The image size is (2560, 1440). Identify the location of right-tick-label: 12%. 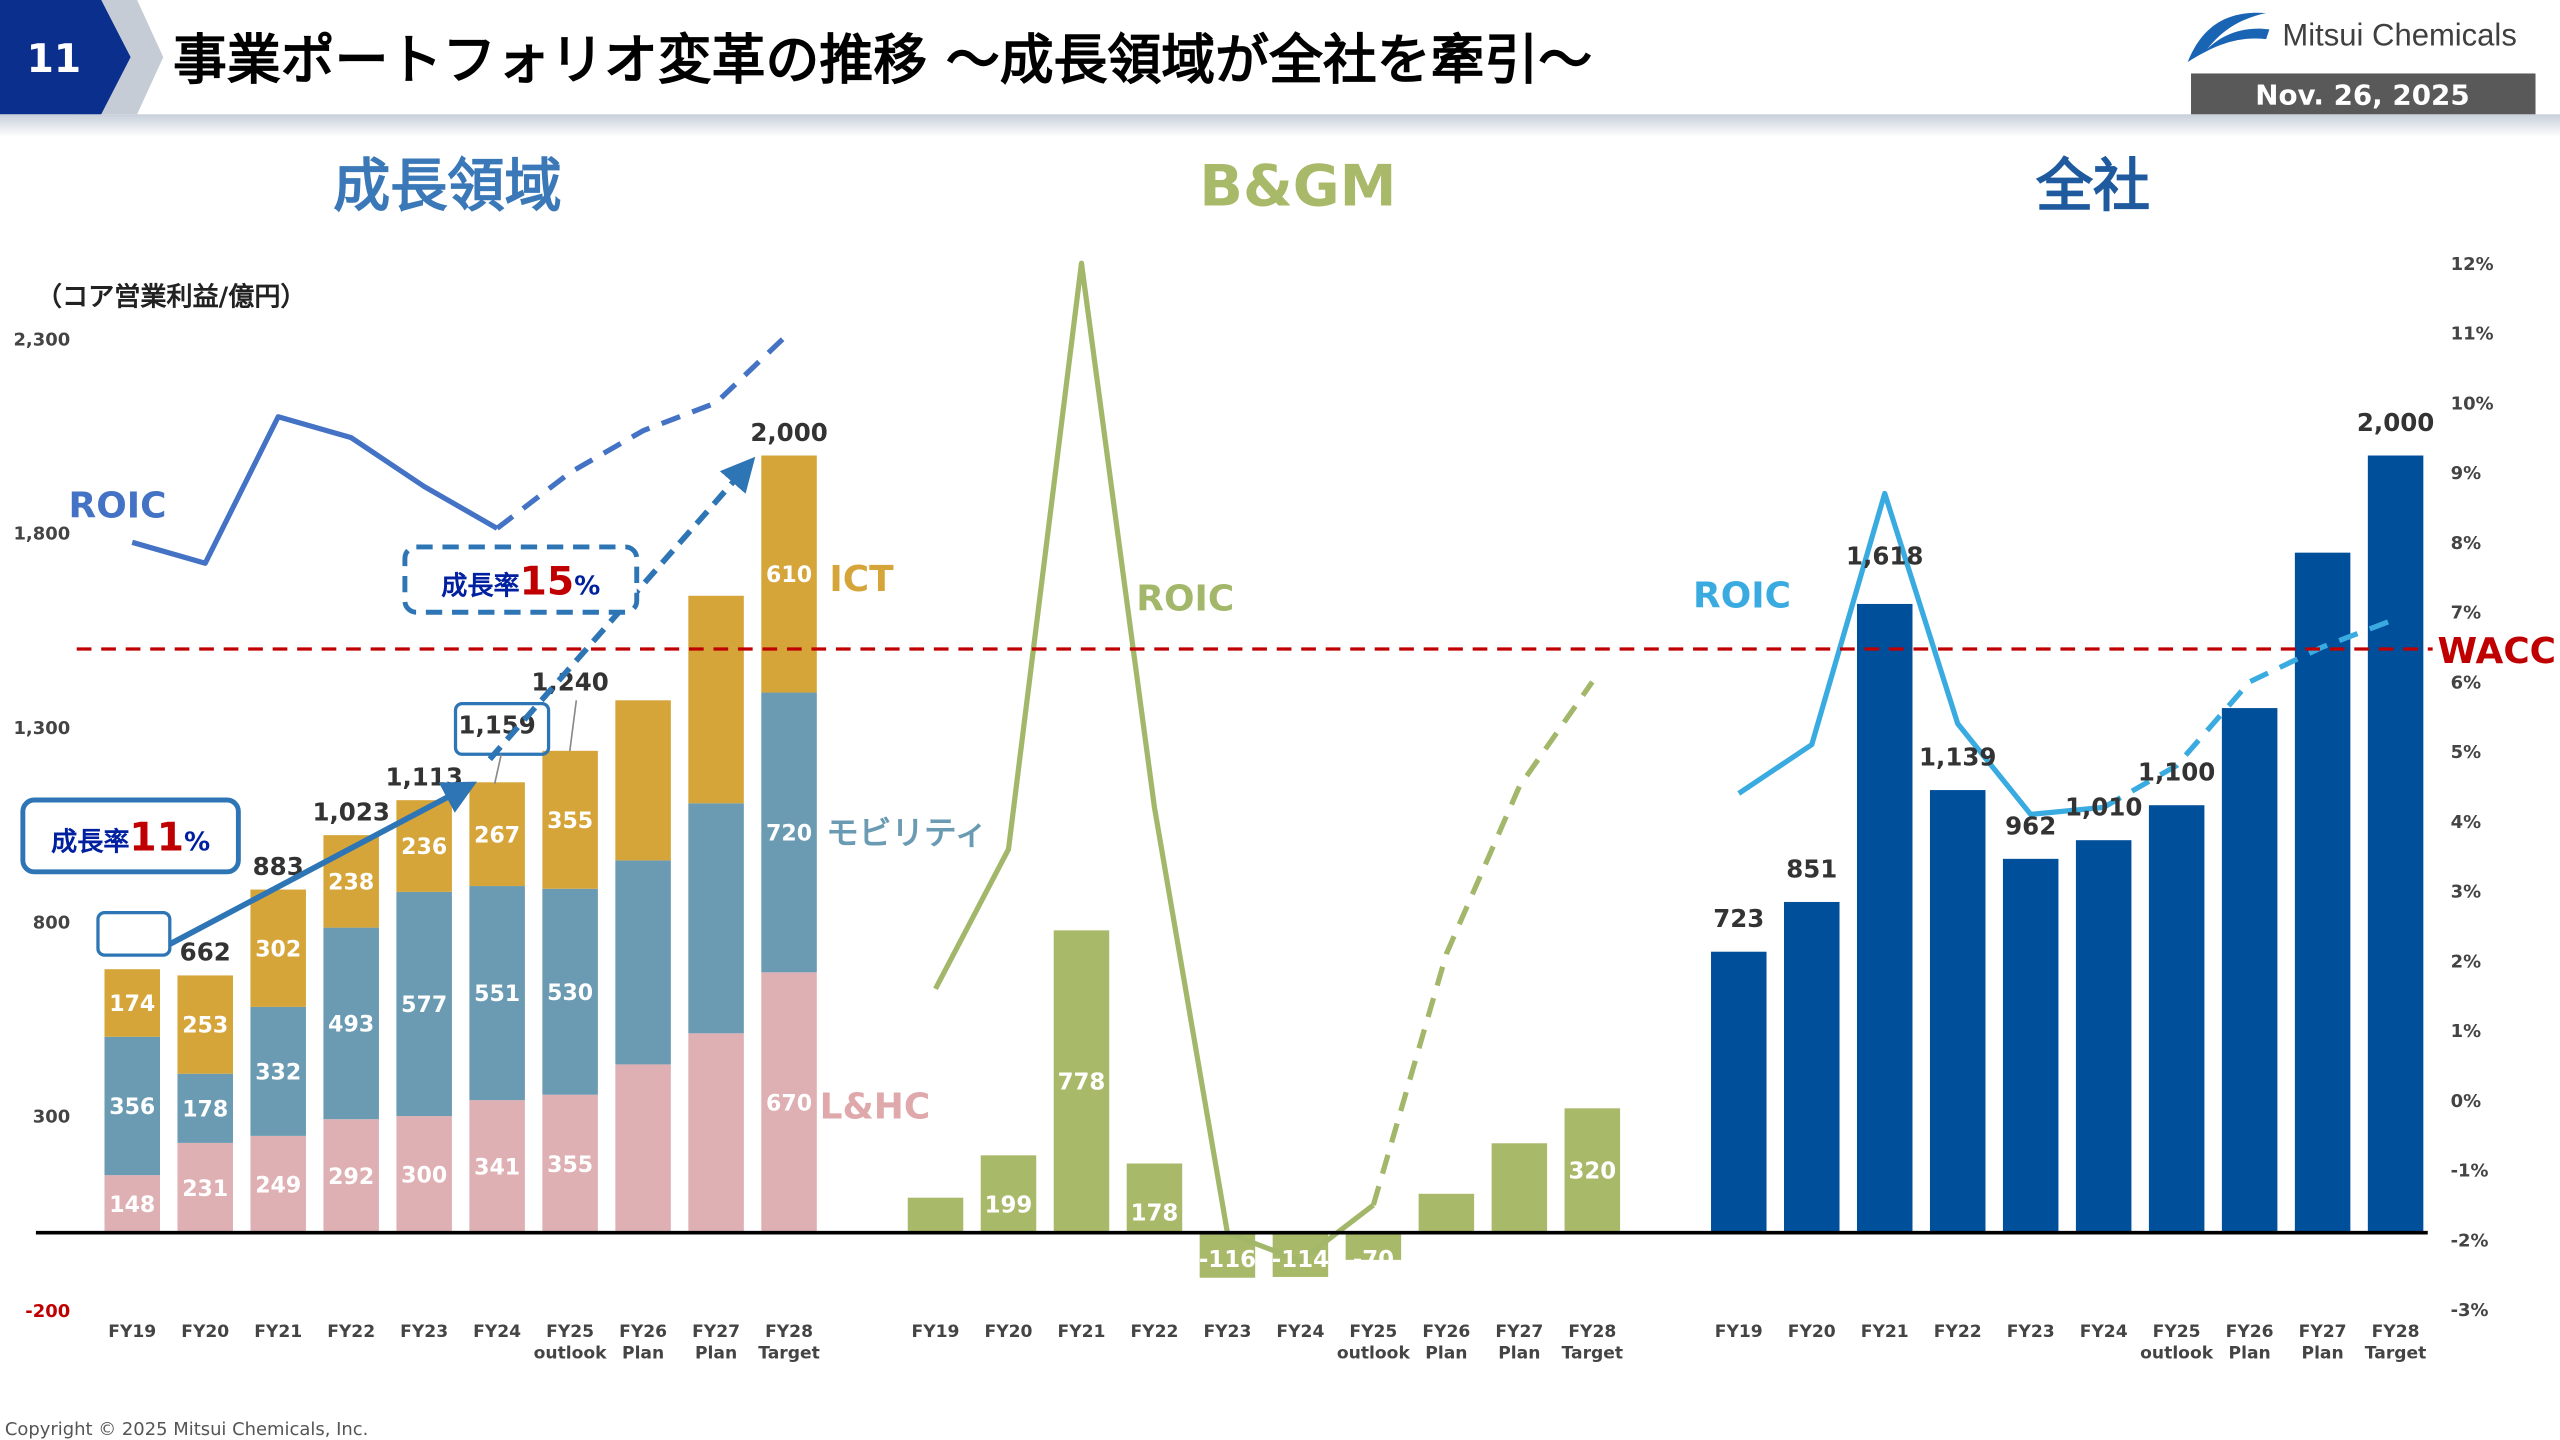
(2472, 264).